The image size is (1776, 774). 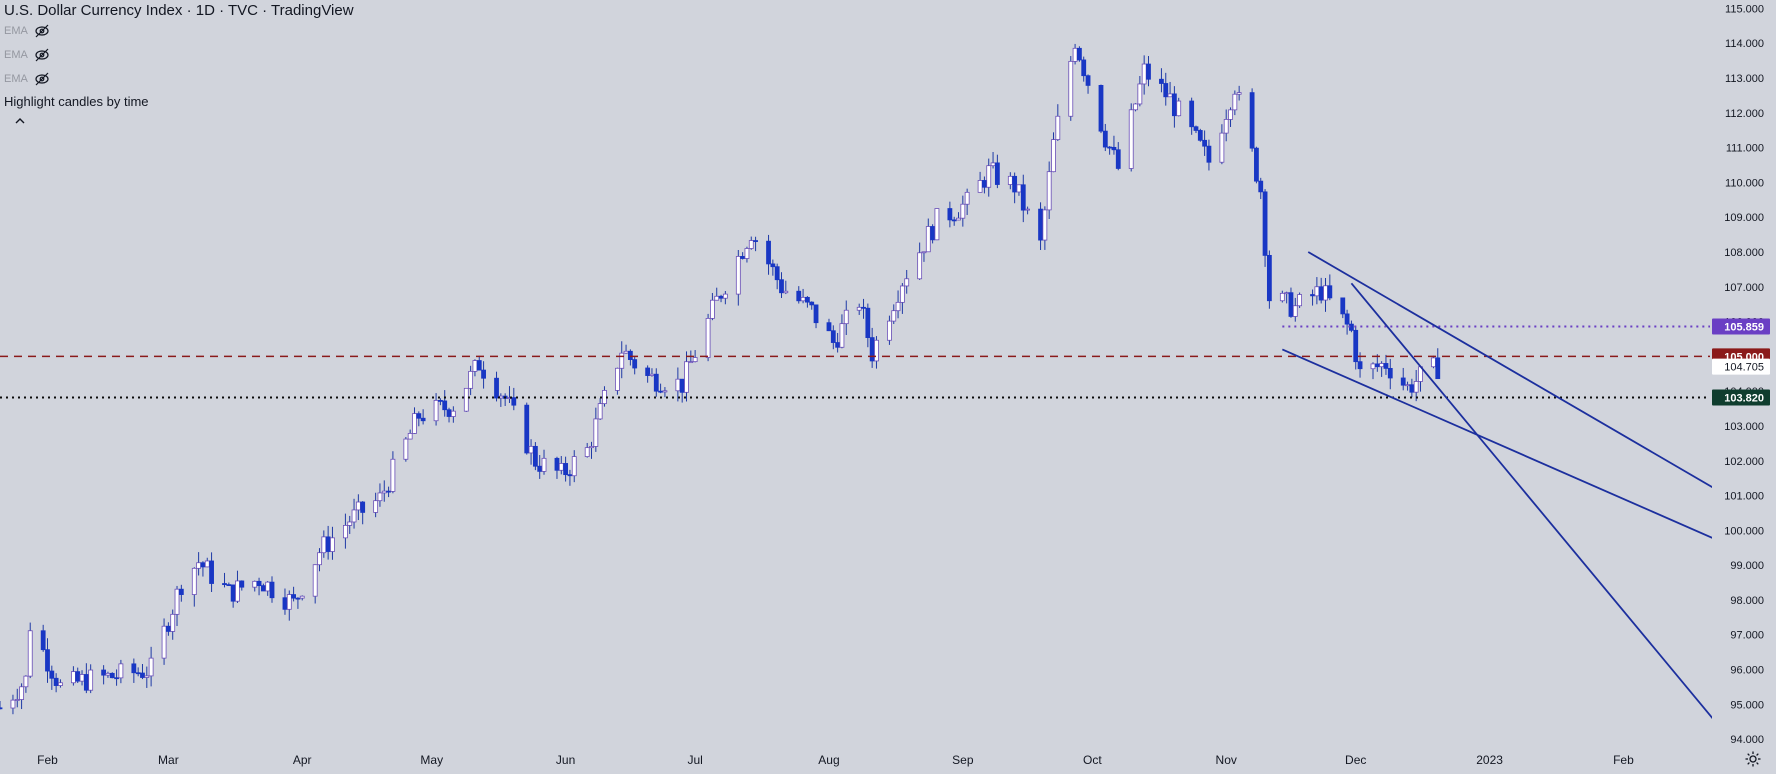 I want to click on highlight-candles-label: Highlight candles by time, so click(x=76, y=101).